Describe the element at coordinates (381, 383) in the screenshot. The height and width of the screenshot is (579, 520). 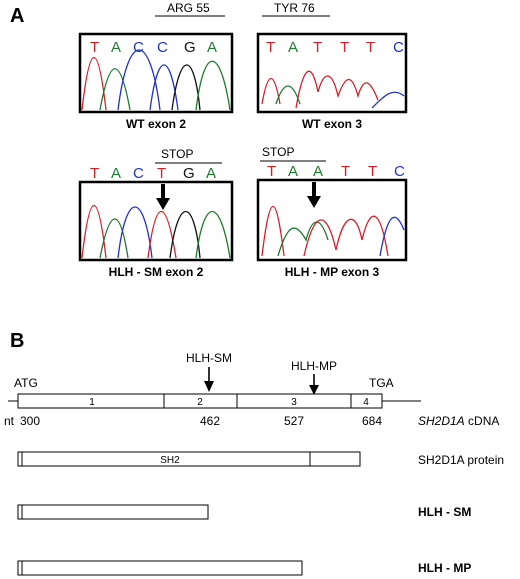
I see `stop-codon-label: TGA` at that location.